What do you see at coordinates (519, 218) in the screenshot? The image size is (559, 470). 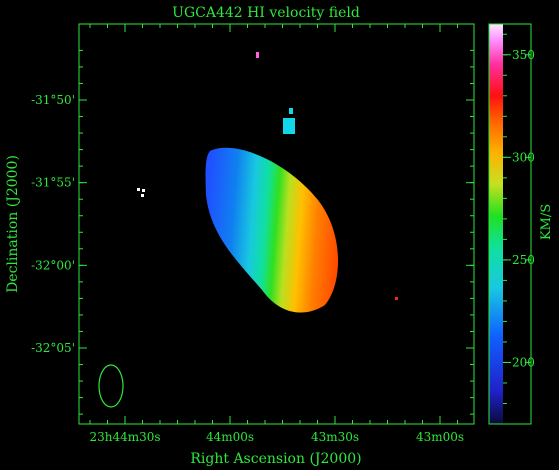 I see `colorbar-ticks: 200 250 300 350` at bounding box center [519, 218].